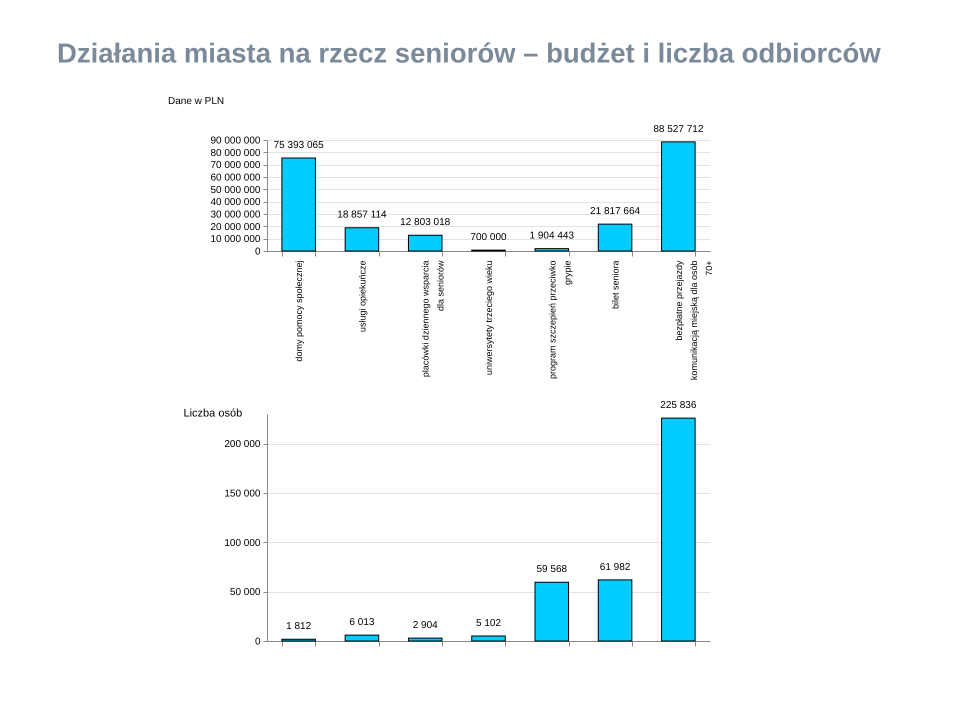 The height and width of the screenshot is (716, 960). I want to click on x-tick-label: bilet seniora, so click(615, 285).